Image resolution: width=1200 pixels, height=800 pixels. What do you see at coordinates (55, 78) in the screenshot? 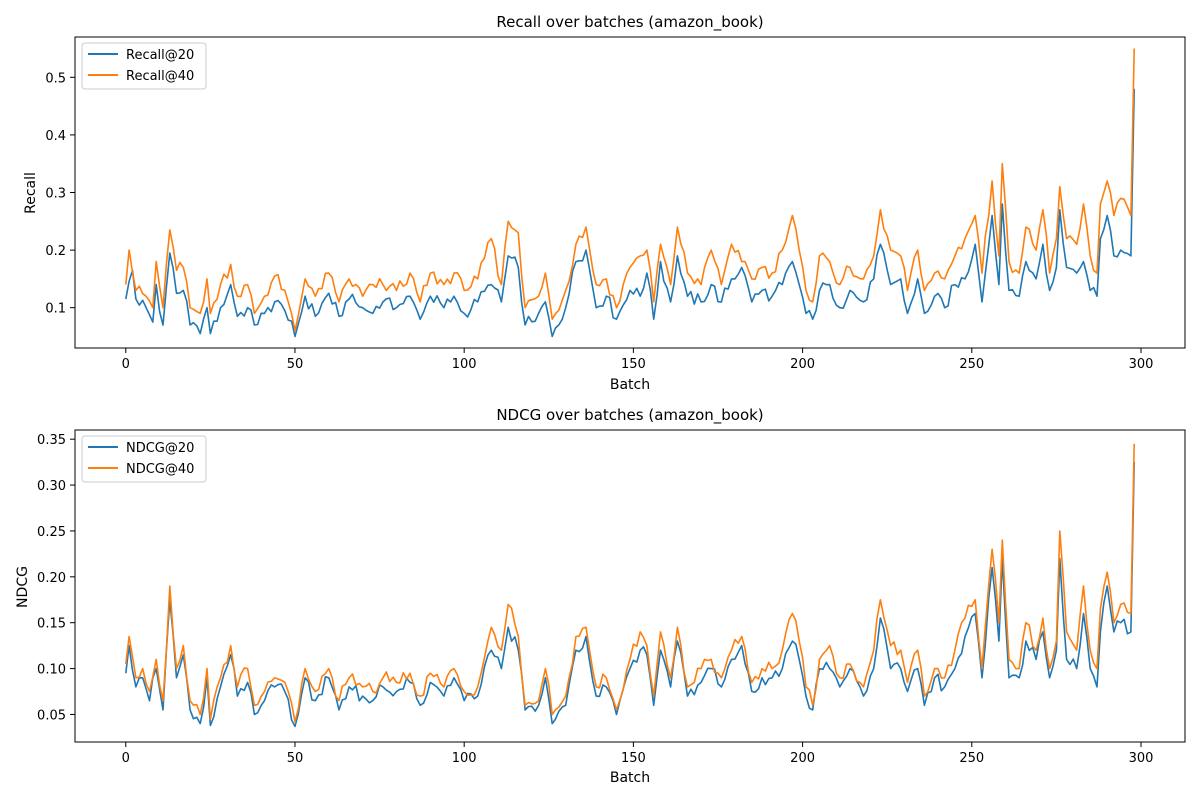
I see `recall-y-tick-label: 0.5` at bounding box center [55, 78].